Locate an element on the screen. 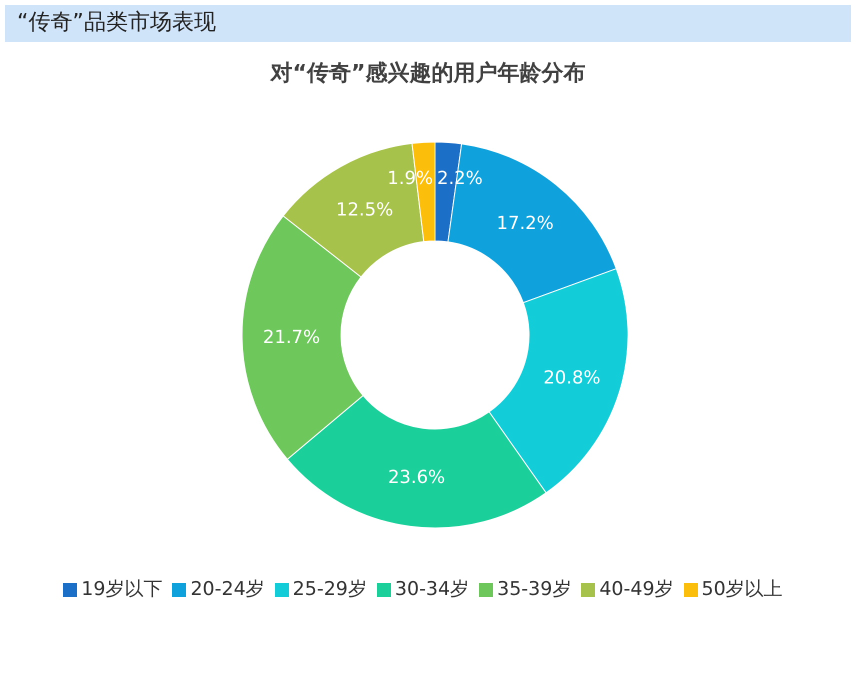 The image size is (856, 677). data-label: 21.7% is located at coordinates (291, 337).